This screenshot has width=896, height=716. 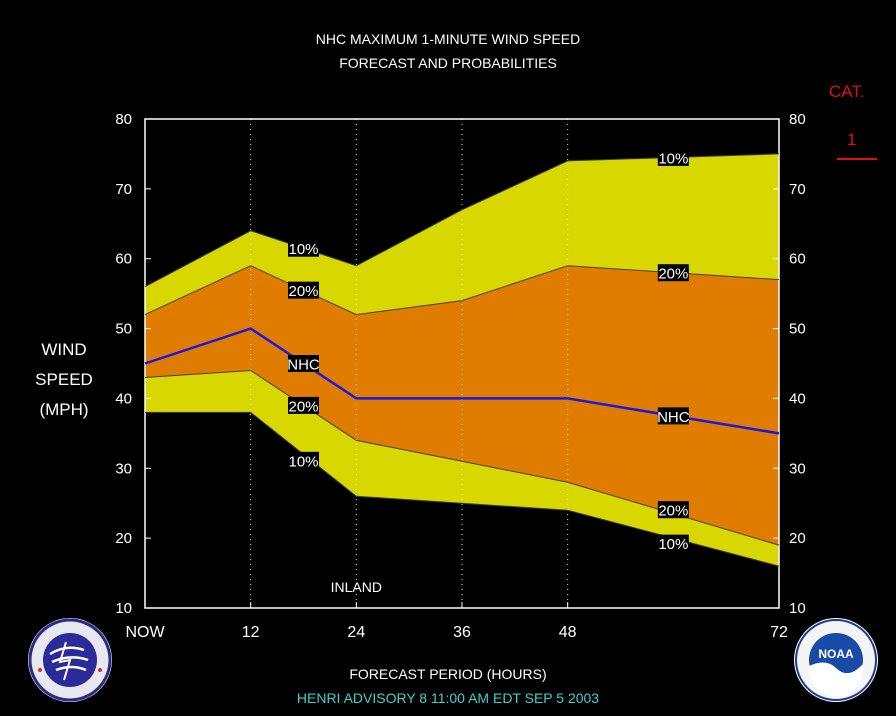 I want to click on noaa-logo: NOAA, so click(x=836, y=660).